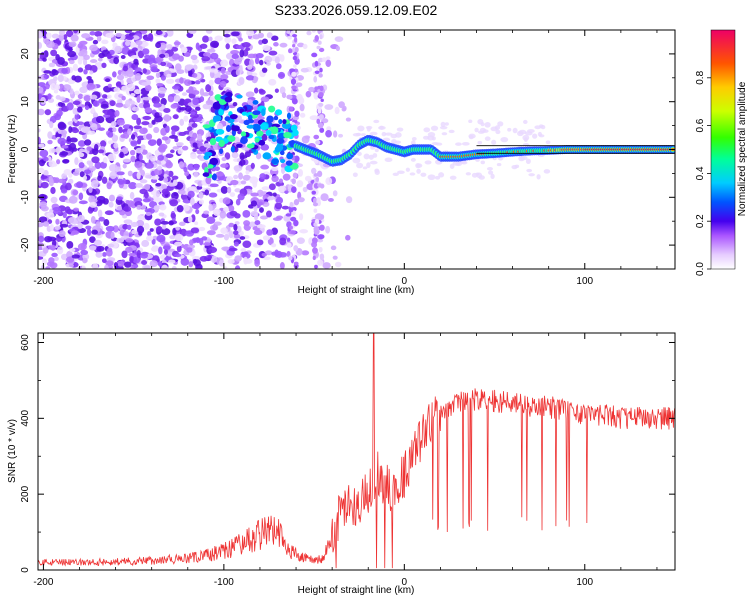 The height and width of the screenshot is (600, 750). What do you see at coordinates (313, 281) in the screenshot?
I see `spectrogram-x-tick-labels: -200 -100 0 100` at bounding box center [313, 281].